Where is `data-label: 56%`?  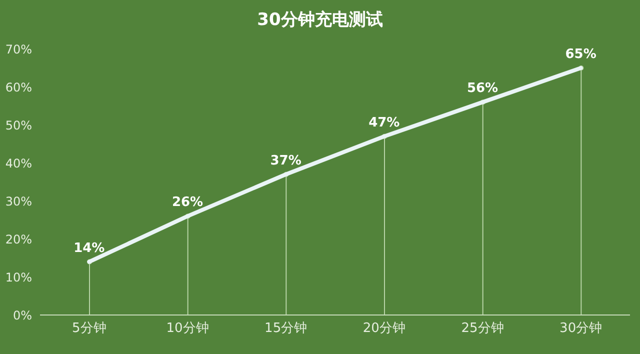
data-label: 56% is located at coordinates (482, 88).